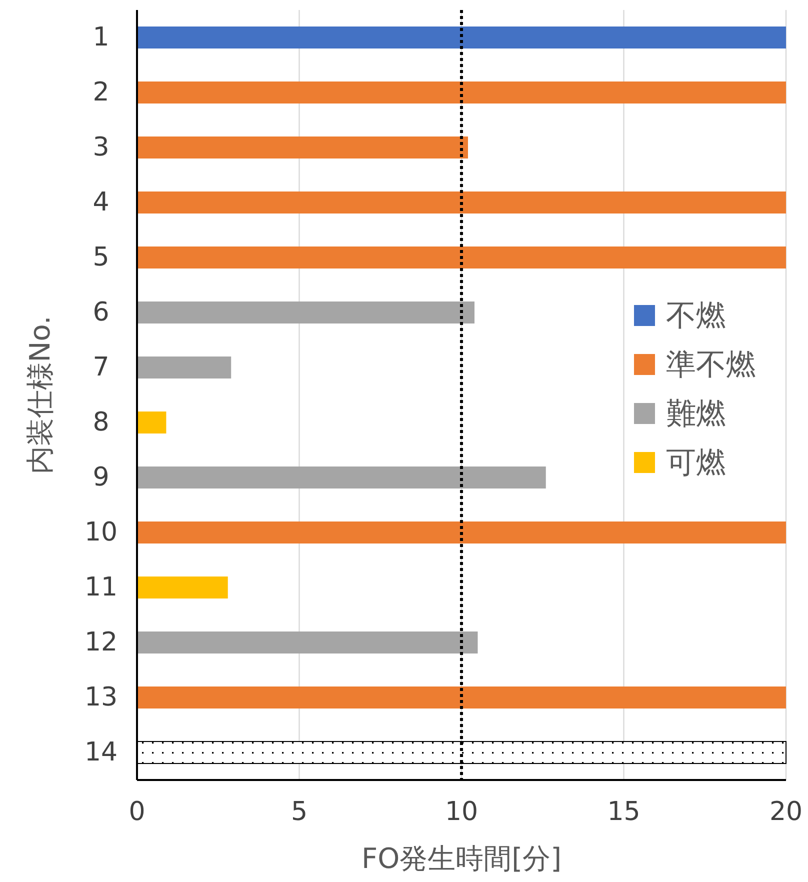 The image size is (808, 882). What do you see at coordinates (101, 533) in the screenshot?
I see `y-tick-label: 10` at bounding box center [101, 533].